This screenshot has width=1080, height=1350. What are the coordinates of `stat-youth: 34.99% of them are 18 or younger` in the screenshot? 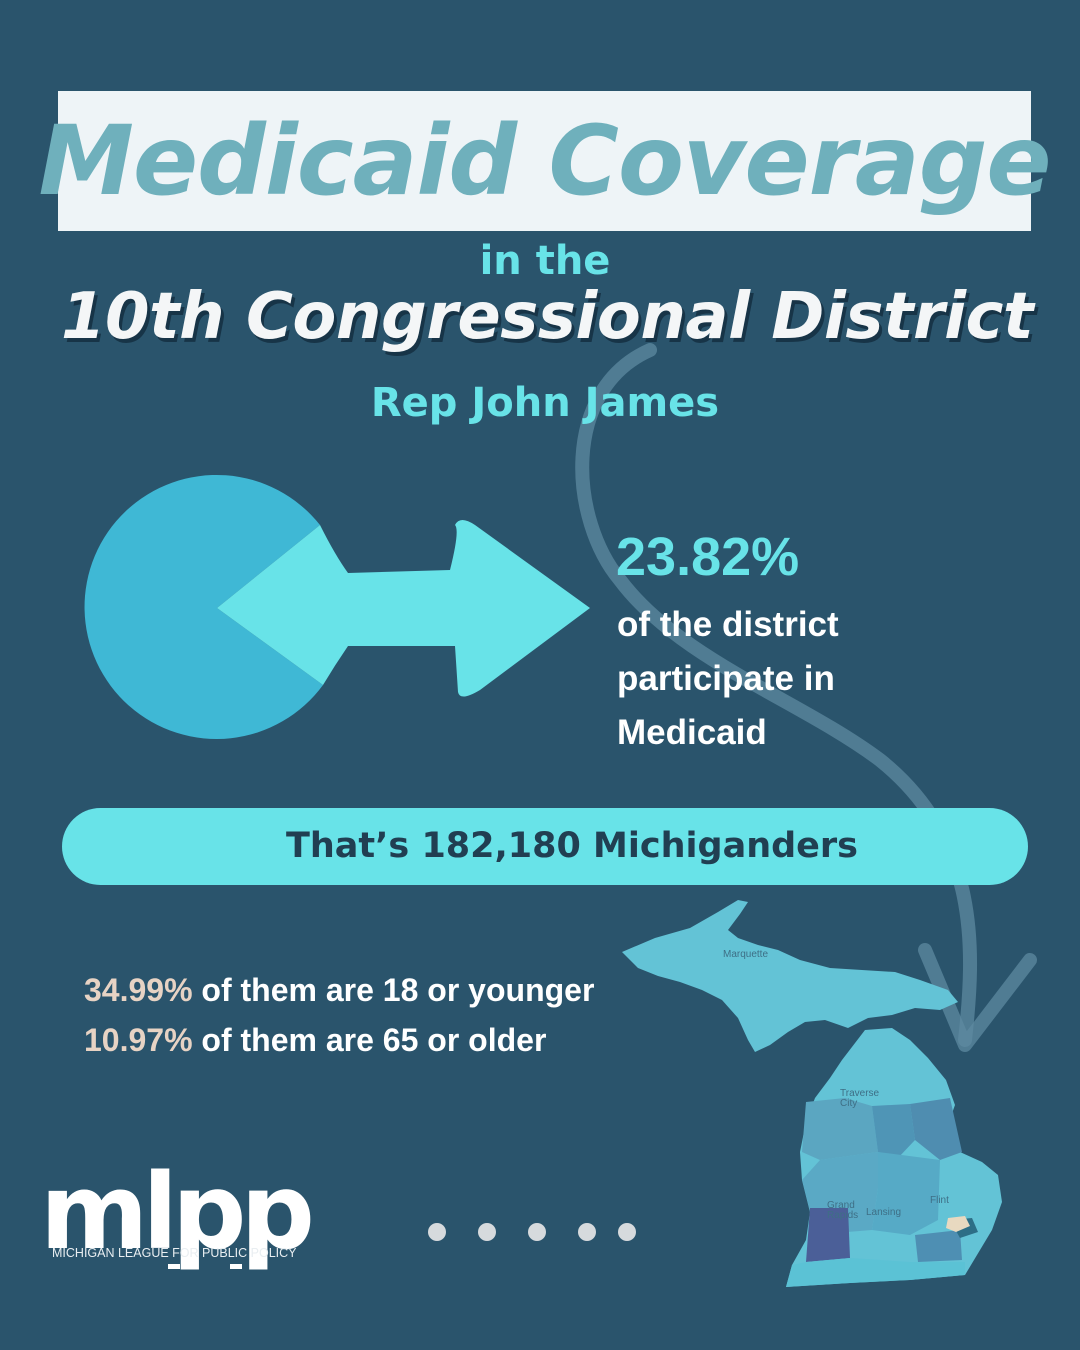 It's located at (339, 990).